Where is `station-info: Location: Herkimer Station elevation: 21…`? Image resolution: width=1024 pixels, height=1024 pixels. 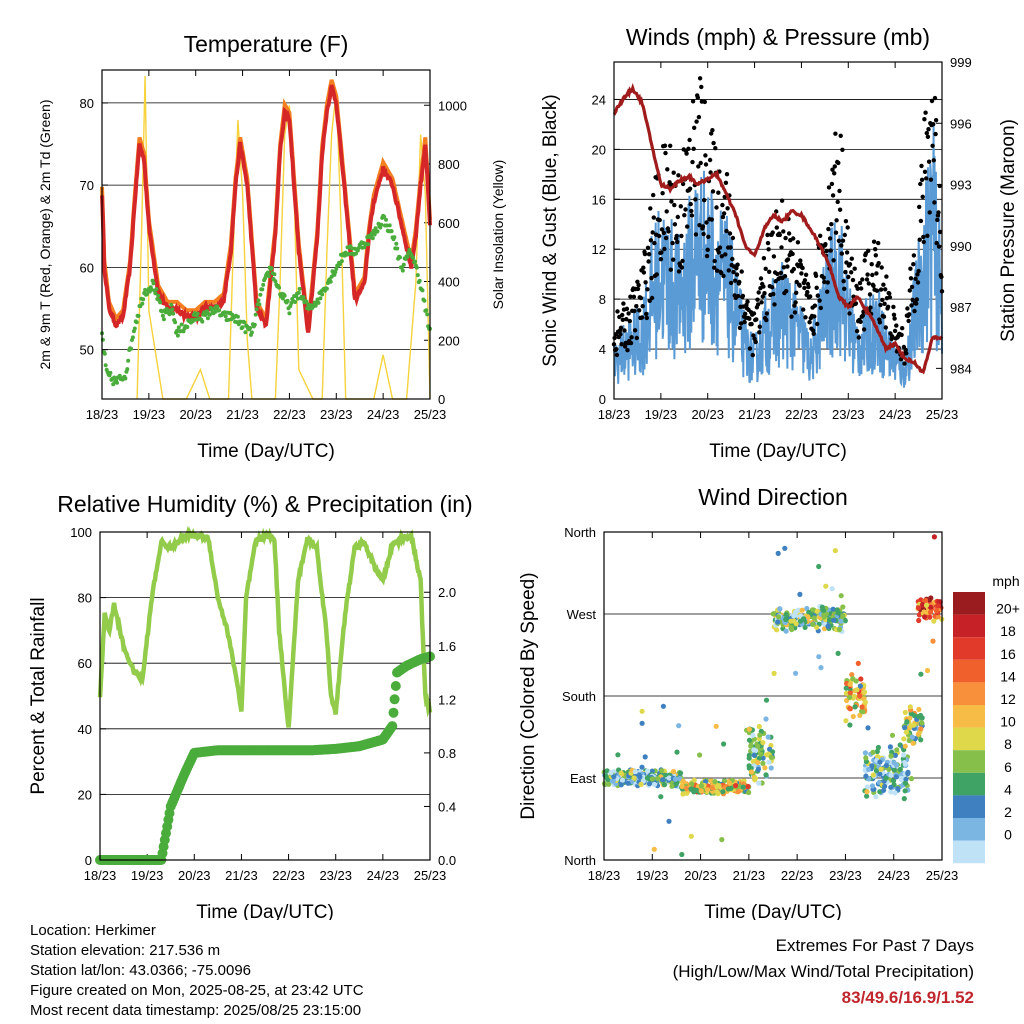
station-info: Location: Herkimer Station elevation: 21… is located at coordinates (197, 971).